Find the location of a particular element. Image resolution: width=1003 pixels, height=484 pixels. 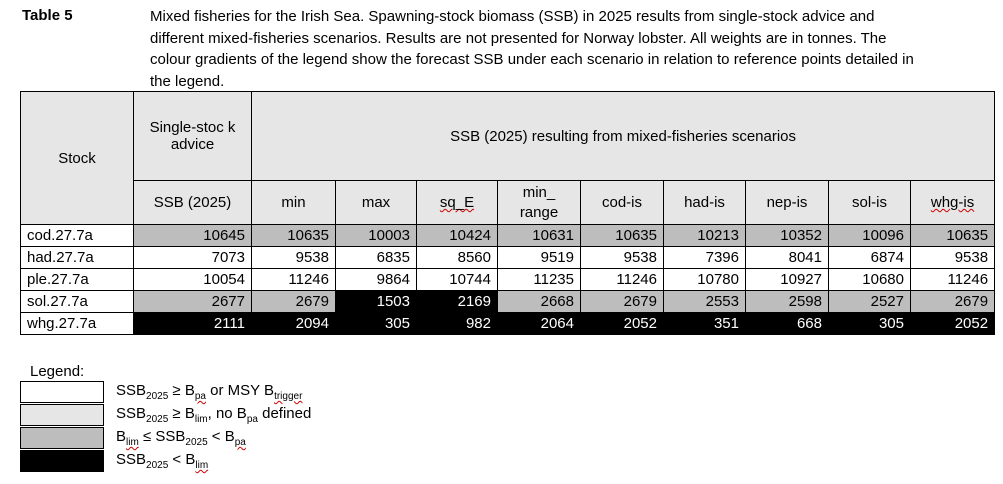

stock-cell: whg.27.7a is located at coordinates (77, 323).